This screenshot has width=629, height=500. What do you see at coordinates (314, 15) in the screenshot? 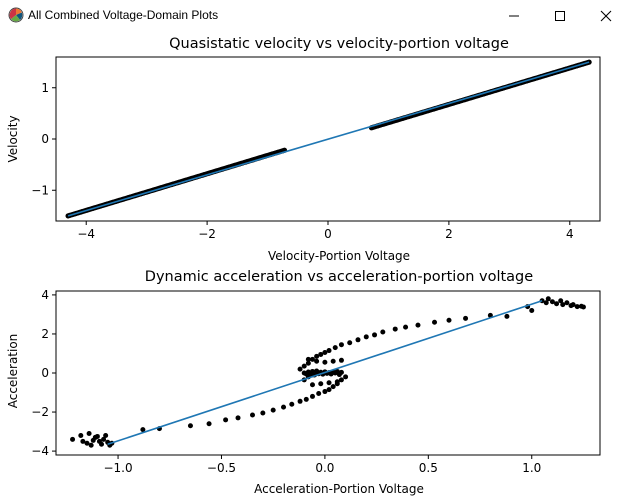
I see `title-bar: All Combined Voltage-Domain Plots` at bounding box center [314, 15].